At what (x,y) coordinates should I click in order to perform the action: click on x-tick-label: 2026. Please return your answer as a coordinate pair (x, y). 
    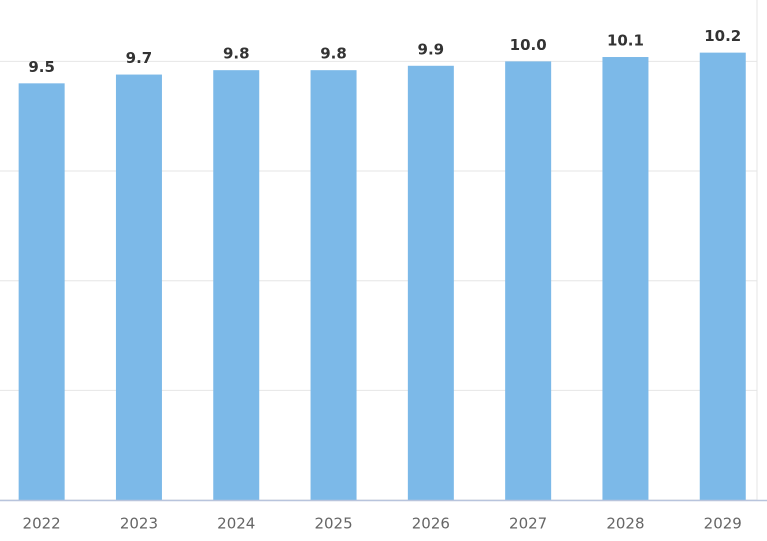
    Looking at the image, I should click on (431, 524).